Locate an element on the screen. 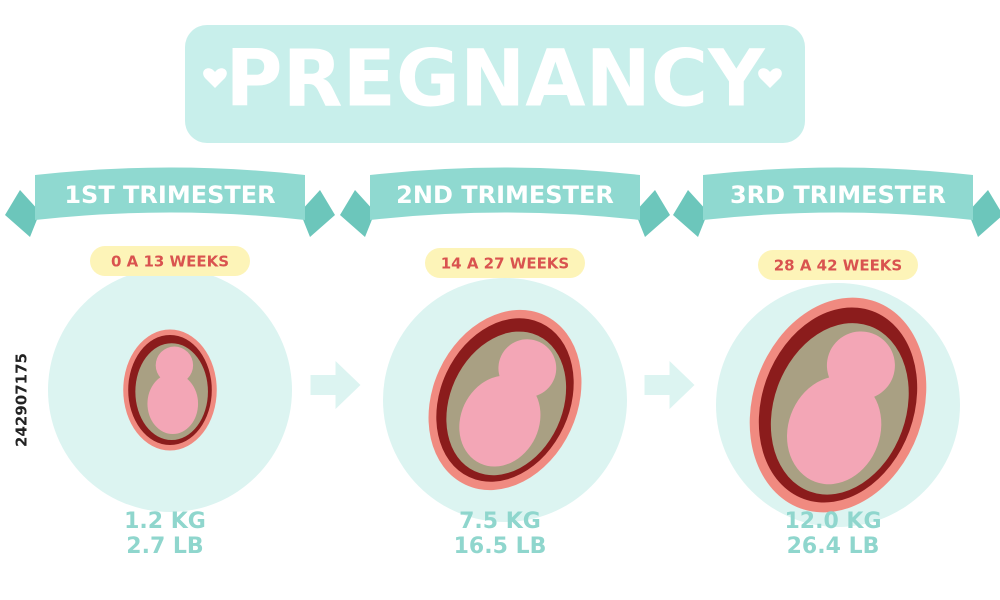 The height and width of the screenshot is (600, 1000). ribbon-label: 1ST TRIMESTER is located at coordinates (169, 195).